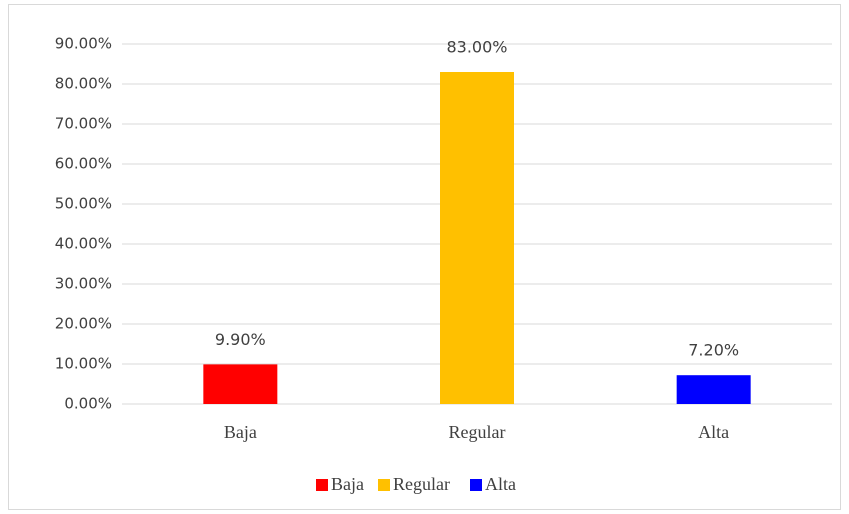  I want to click on y-tick-label: 40.00%, so click(83, 244).